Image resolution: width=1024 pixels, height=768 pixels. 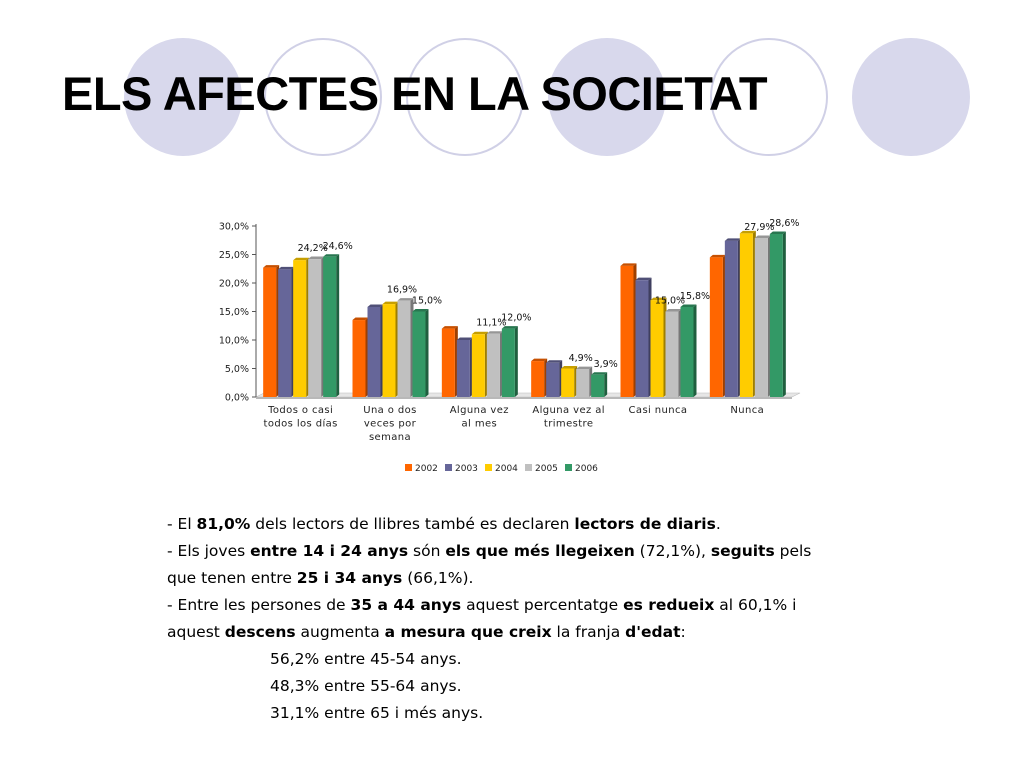 What do you see at coordinates (402, 290) in the screenshot?
I see `data-label: 16,9%` at bounding box center [402, 290].